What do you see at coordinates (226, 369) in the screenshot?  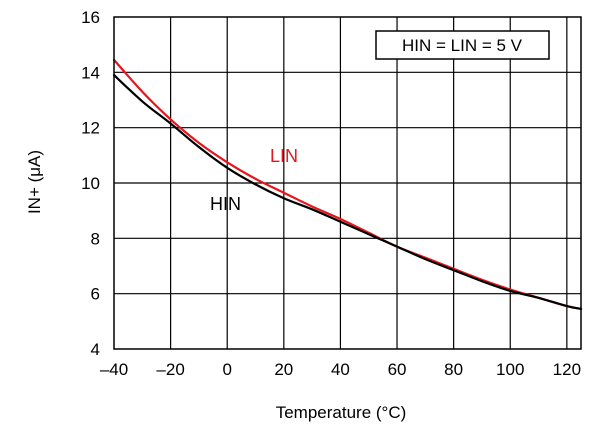 I see `x-tick-label: 0` at bounding box center [226, 369].